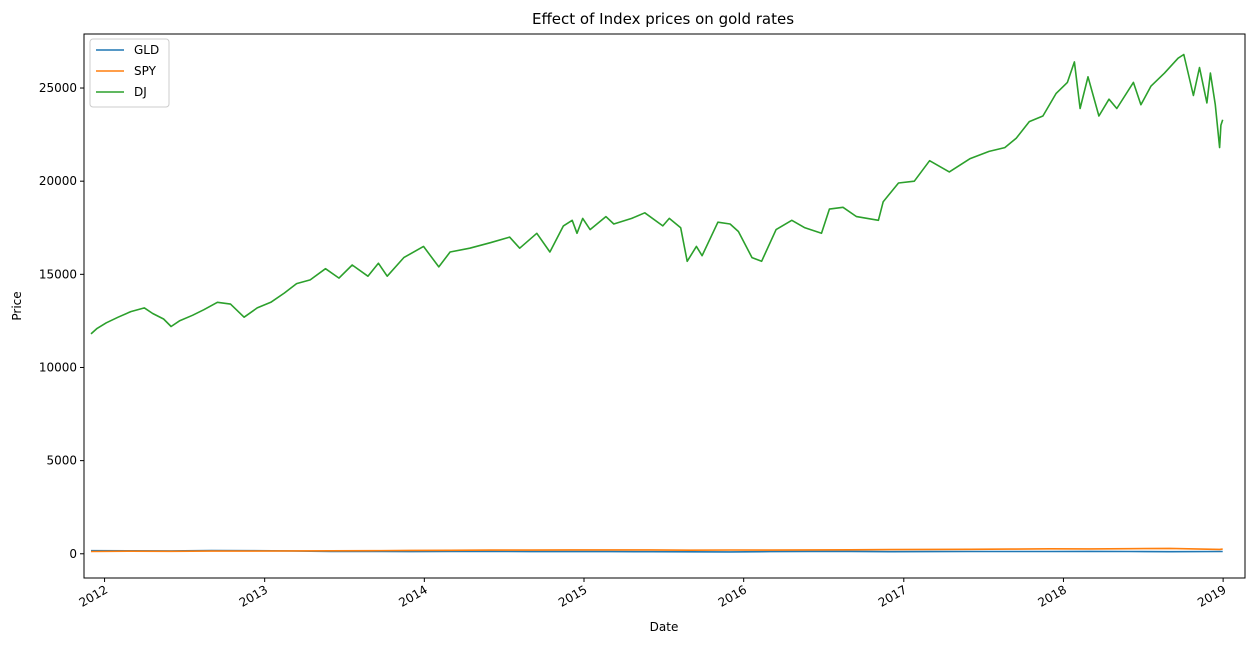 This screenshot has width=1255, height=645. I want to click on x-tick-label: 2014, so click(412, 595).